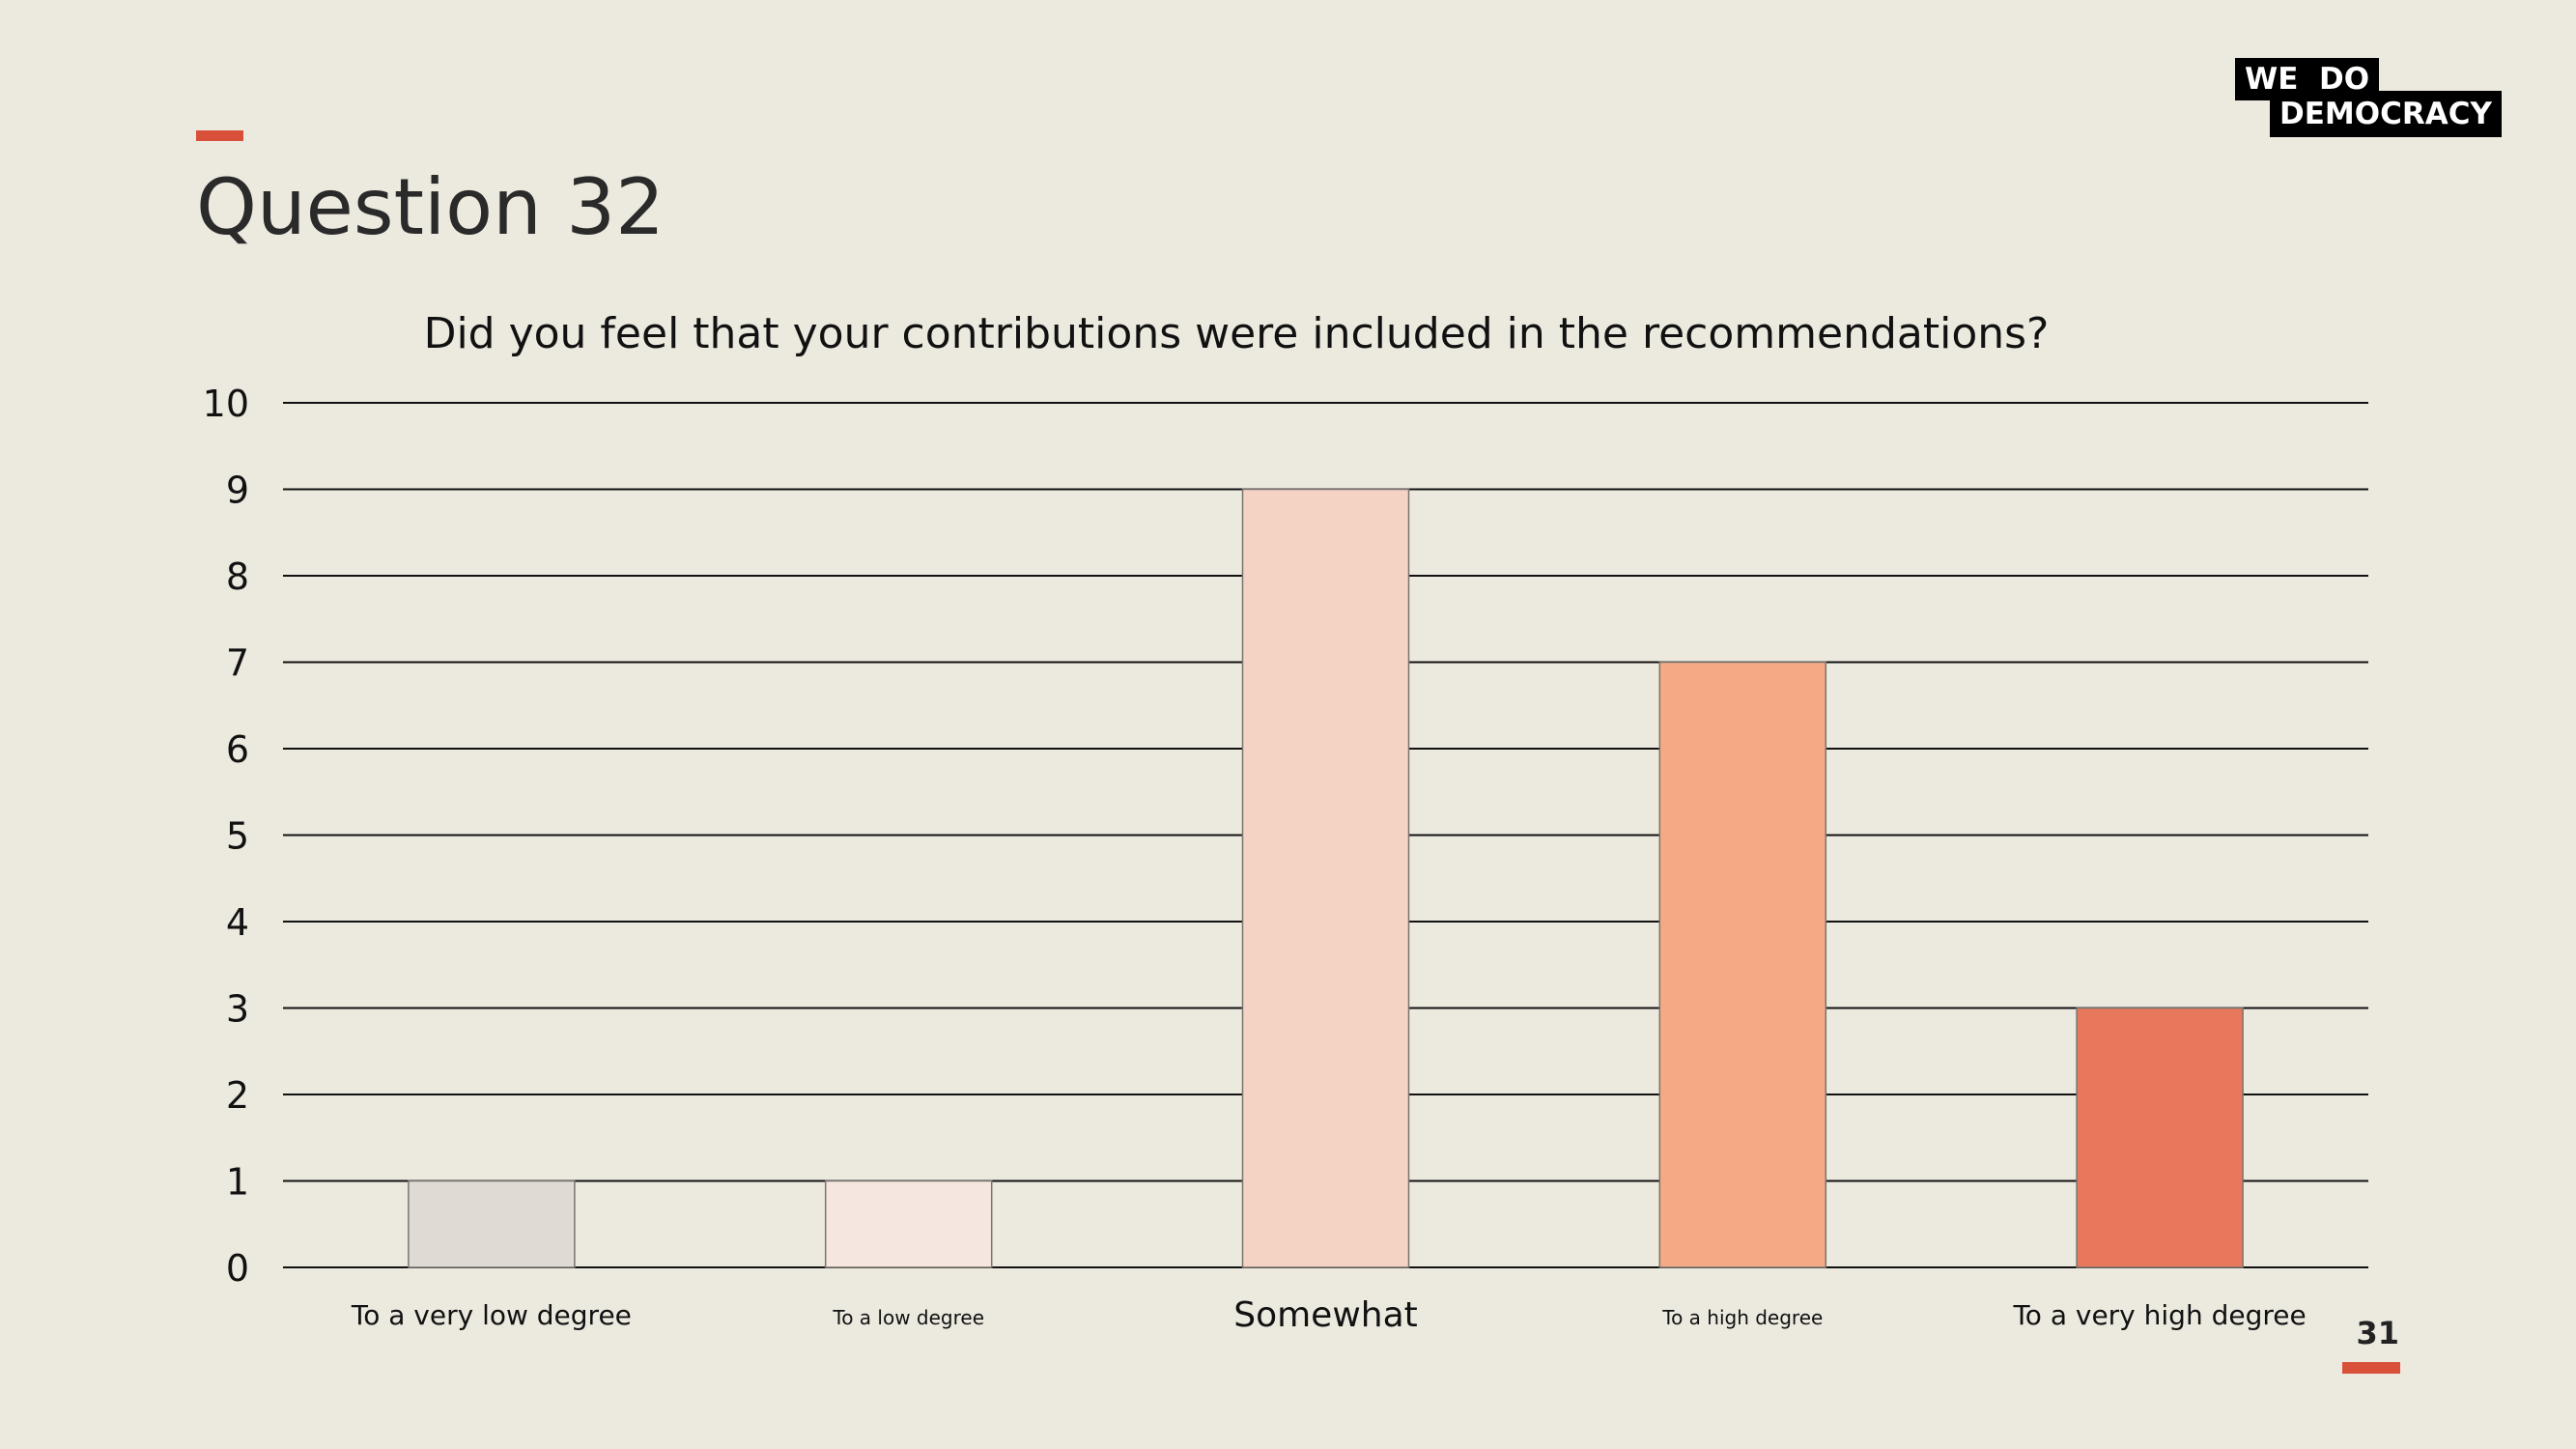 This screenshot has height=1449, width=2576. I want to click on x-tick-label: To a low degree, so click(908, 1317).